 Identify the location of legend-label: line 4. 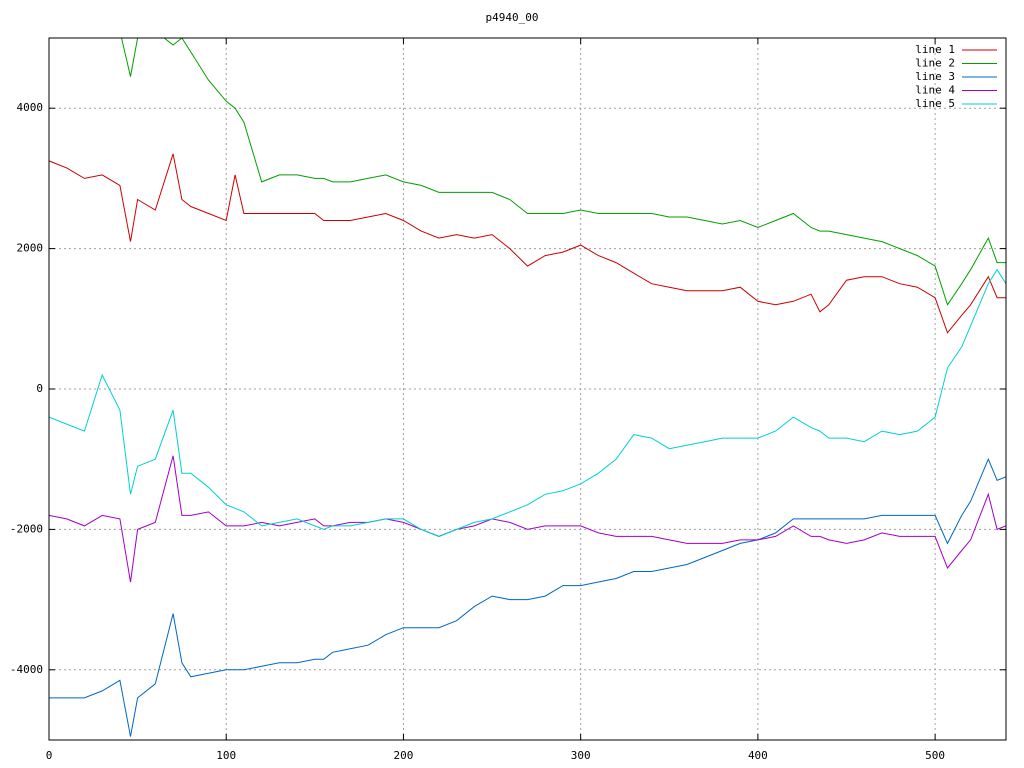
(935, 90).